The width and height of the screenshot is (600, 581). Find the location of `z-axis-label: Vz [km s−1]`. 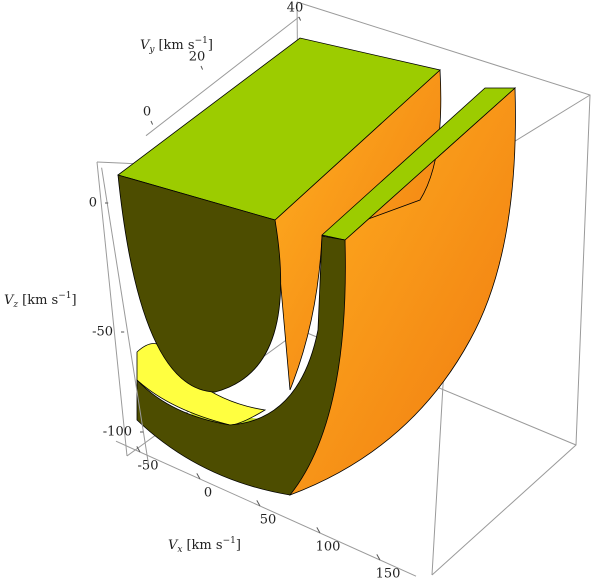

z-axis-label: Vz [km s−1] is located at coordinates (40, 300).